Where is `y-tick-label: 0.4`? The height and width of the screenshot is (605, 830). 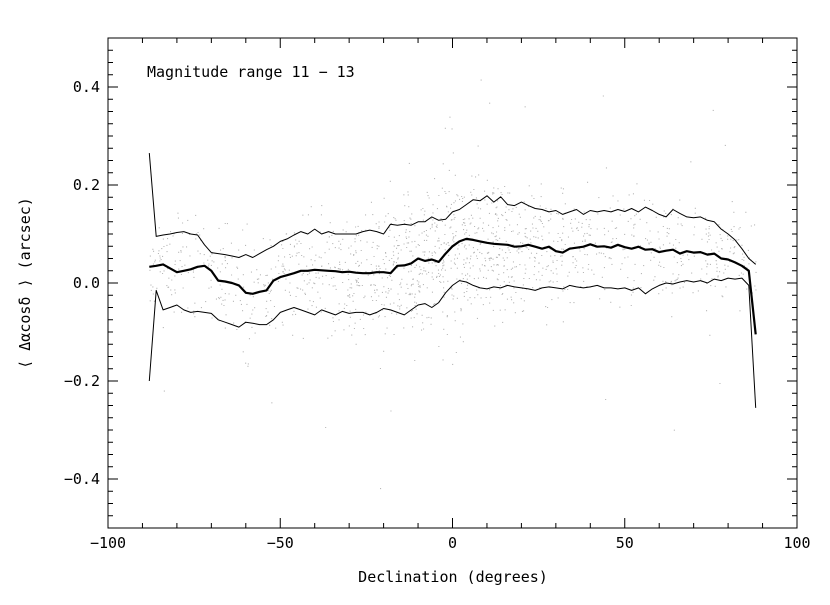
y-tick-label: 0.4 is located at coordinates (86, 87).